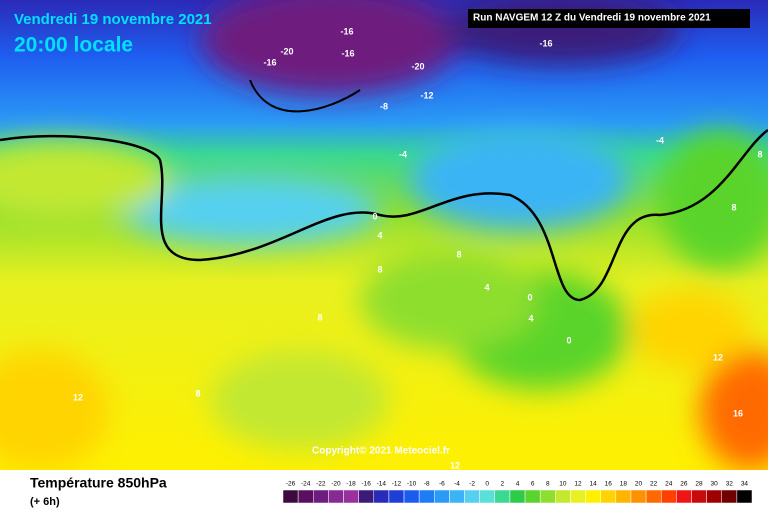  What do you see at coordinates (442, 484) in the screenshot?
I see `colorbar-label: -6` at bounding box center [442, 484].